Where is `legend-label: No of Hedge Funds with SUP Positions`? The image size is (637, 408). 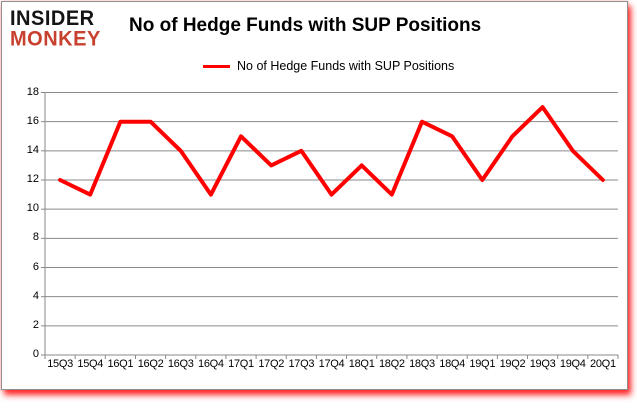 legend-label: No of Hedge Funds with SUP Positions is located at coordinates (346, 66).